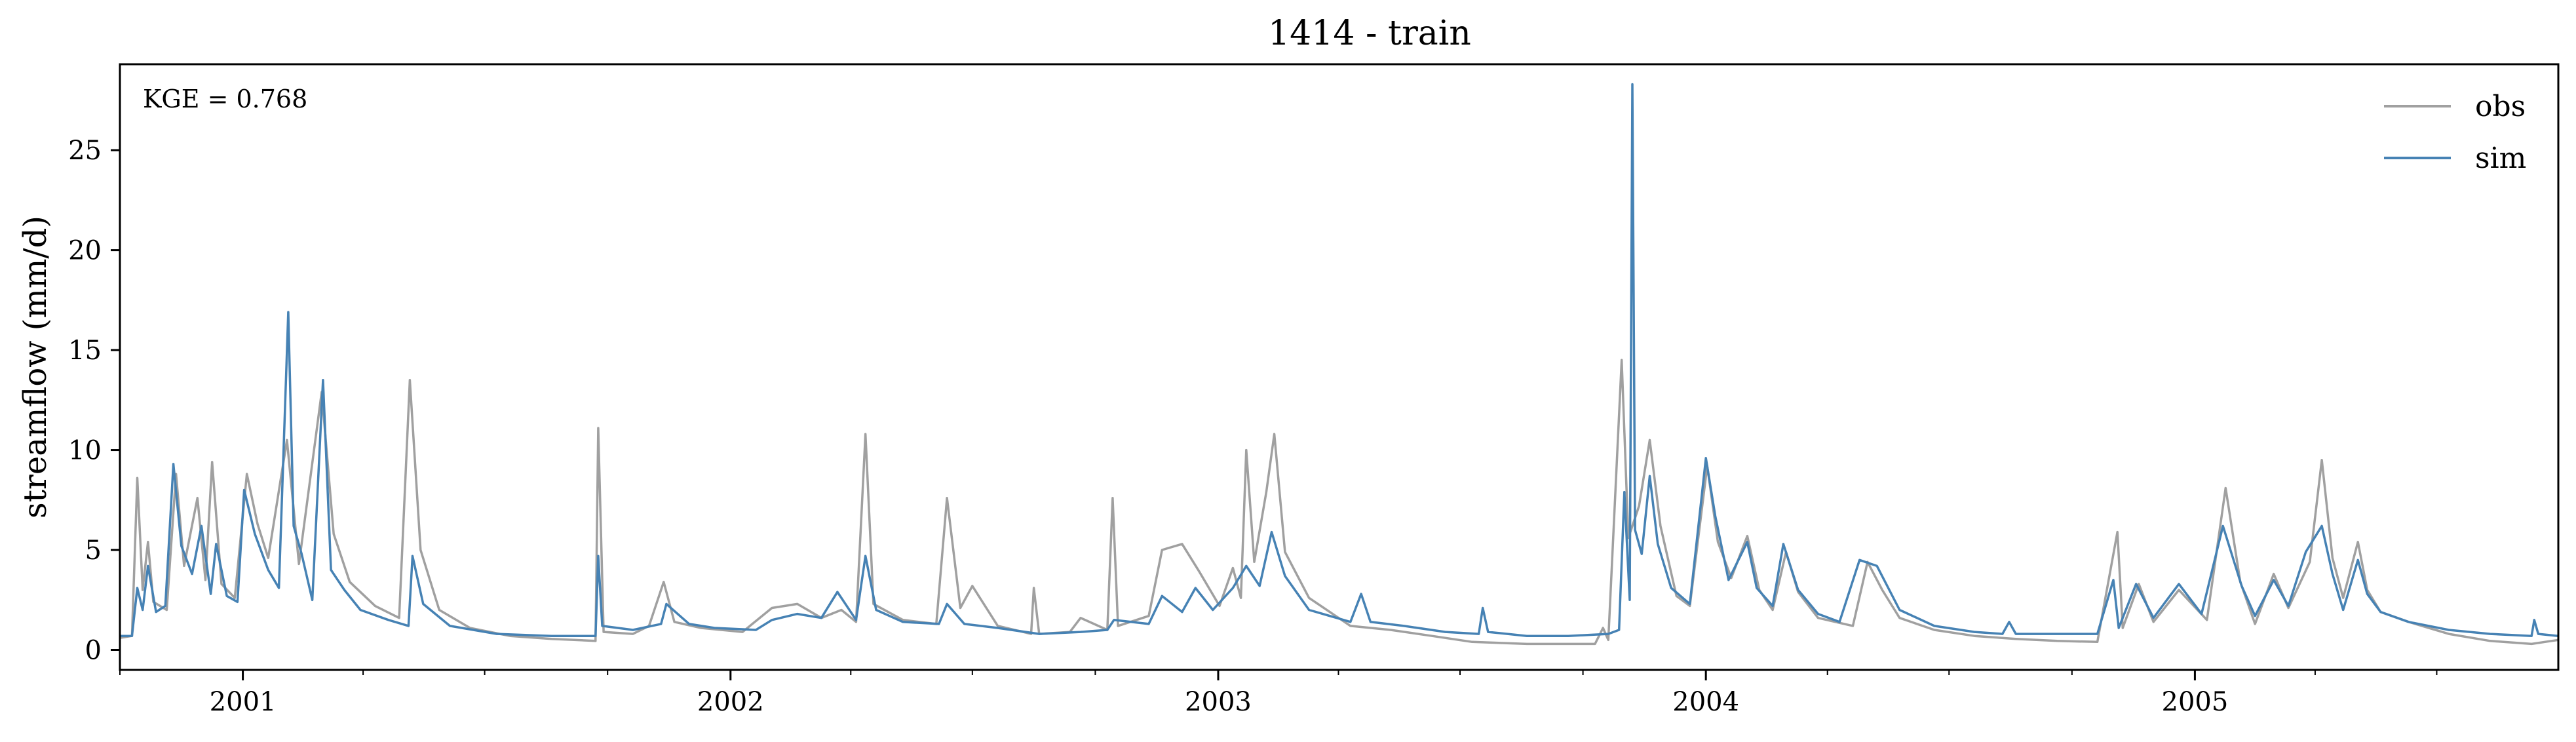 The width and height of the screenshot is (2576, 742). Describe the element at coordinates (85, 151) in the screenshot. I see `y-tick-label: 25` at that location.